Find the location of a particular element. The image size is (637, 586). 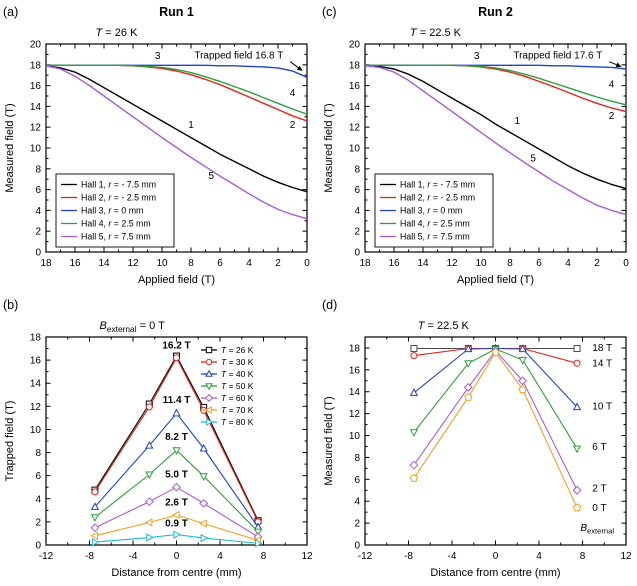

curve-label: Bexternal is located at coordinates (597, 529).